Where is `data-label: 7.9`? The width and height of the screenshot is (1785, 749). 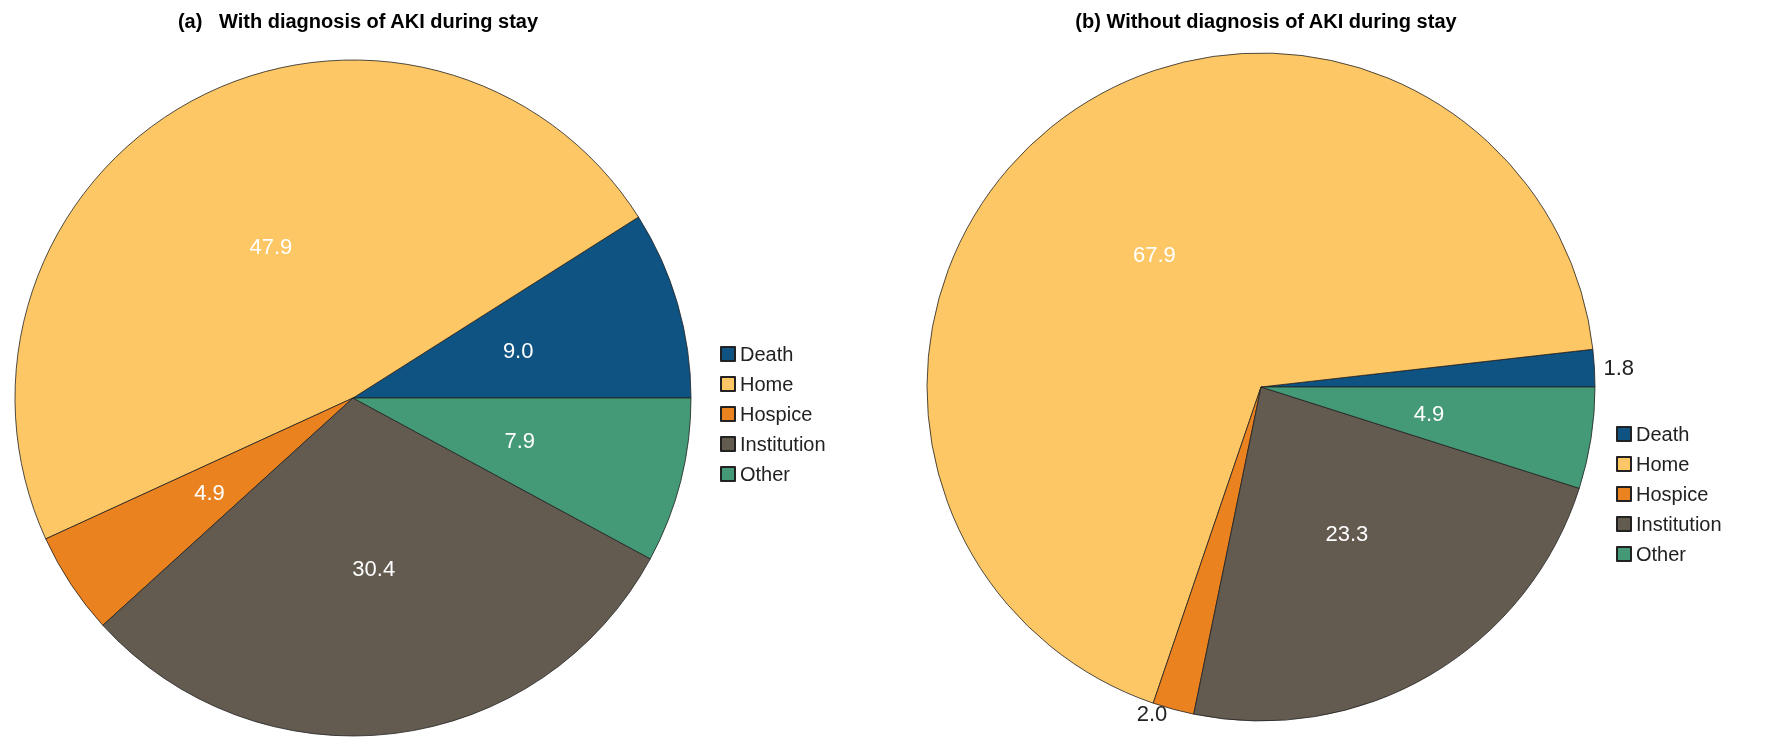 data-label: 7.9 is located at coordinates (520, 440).